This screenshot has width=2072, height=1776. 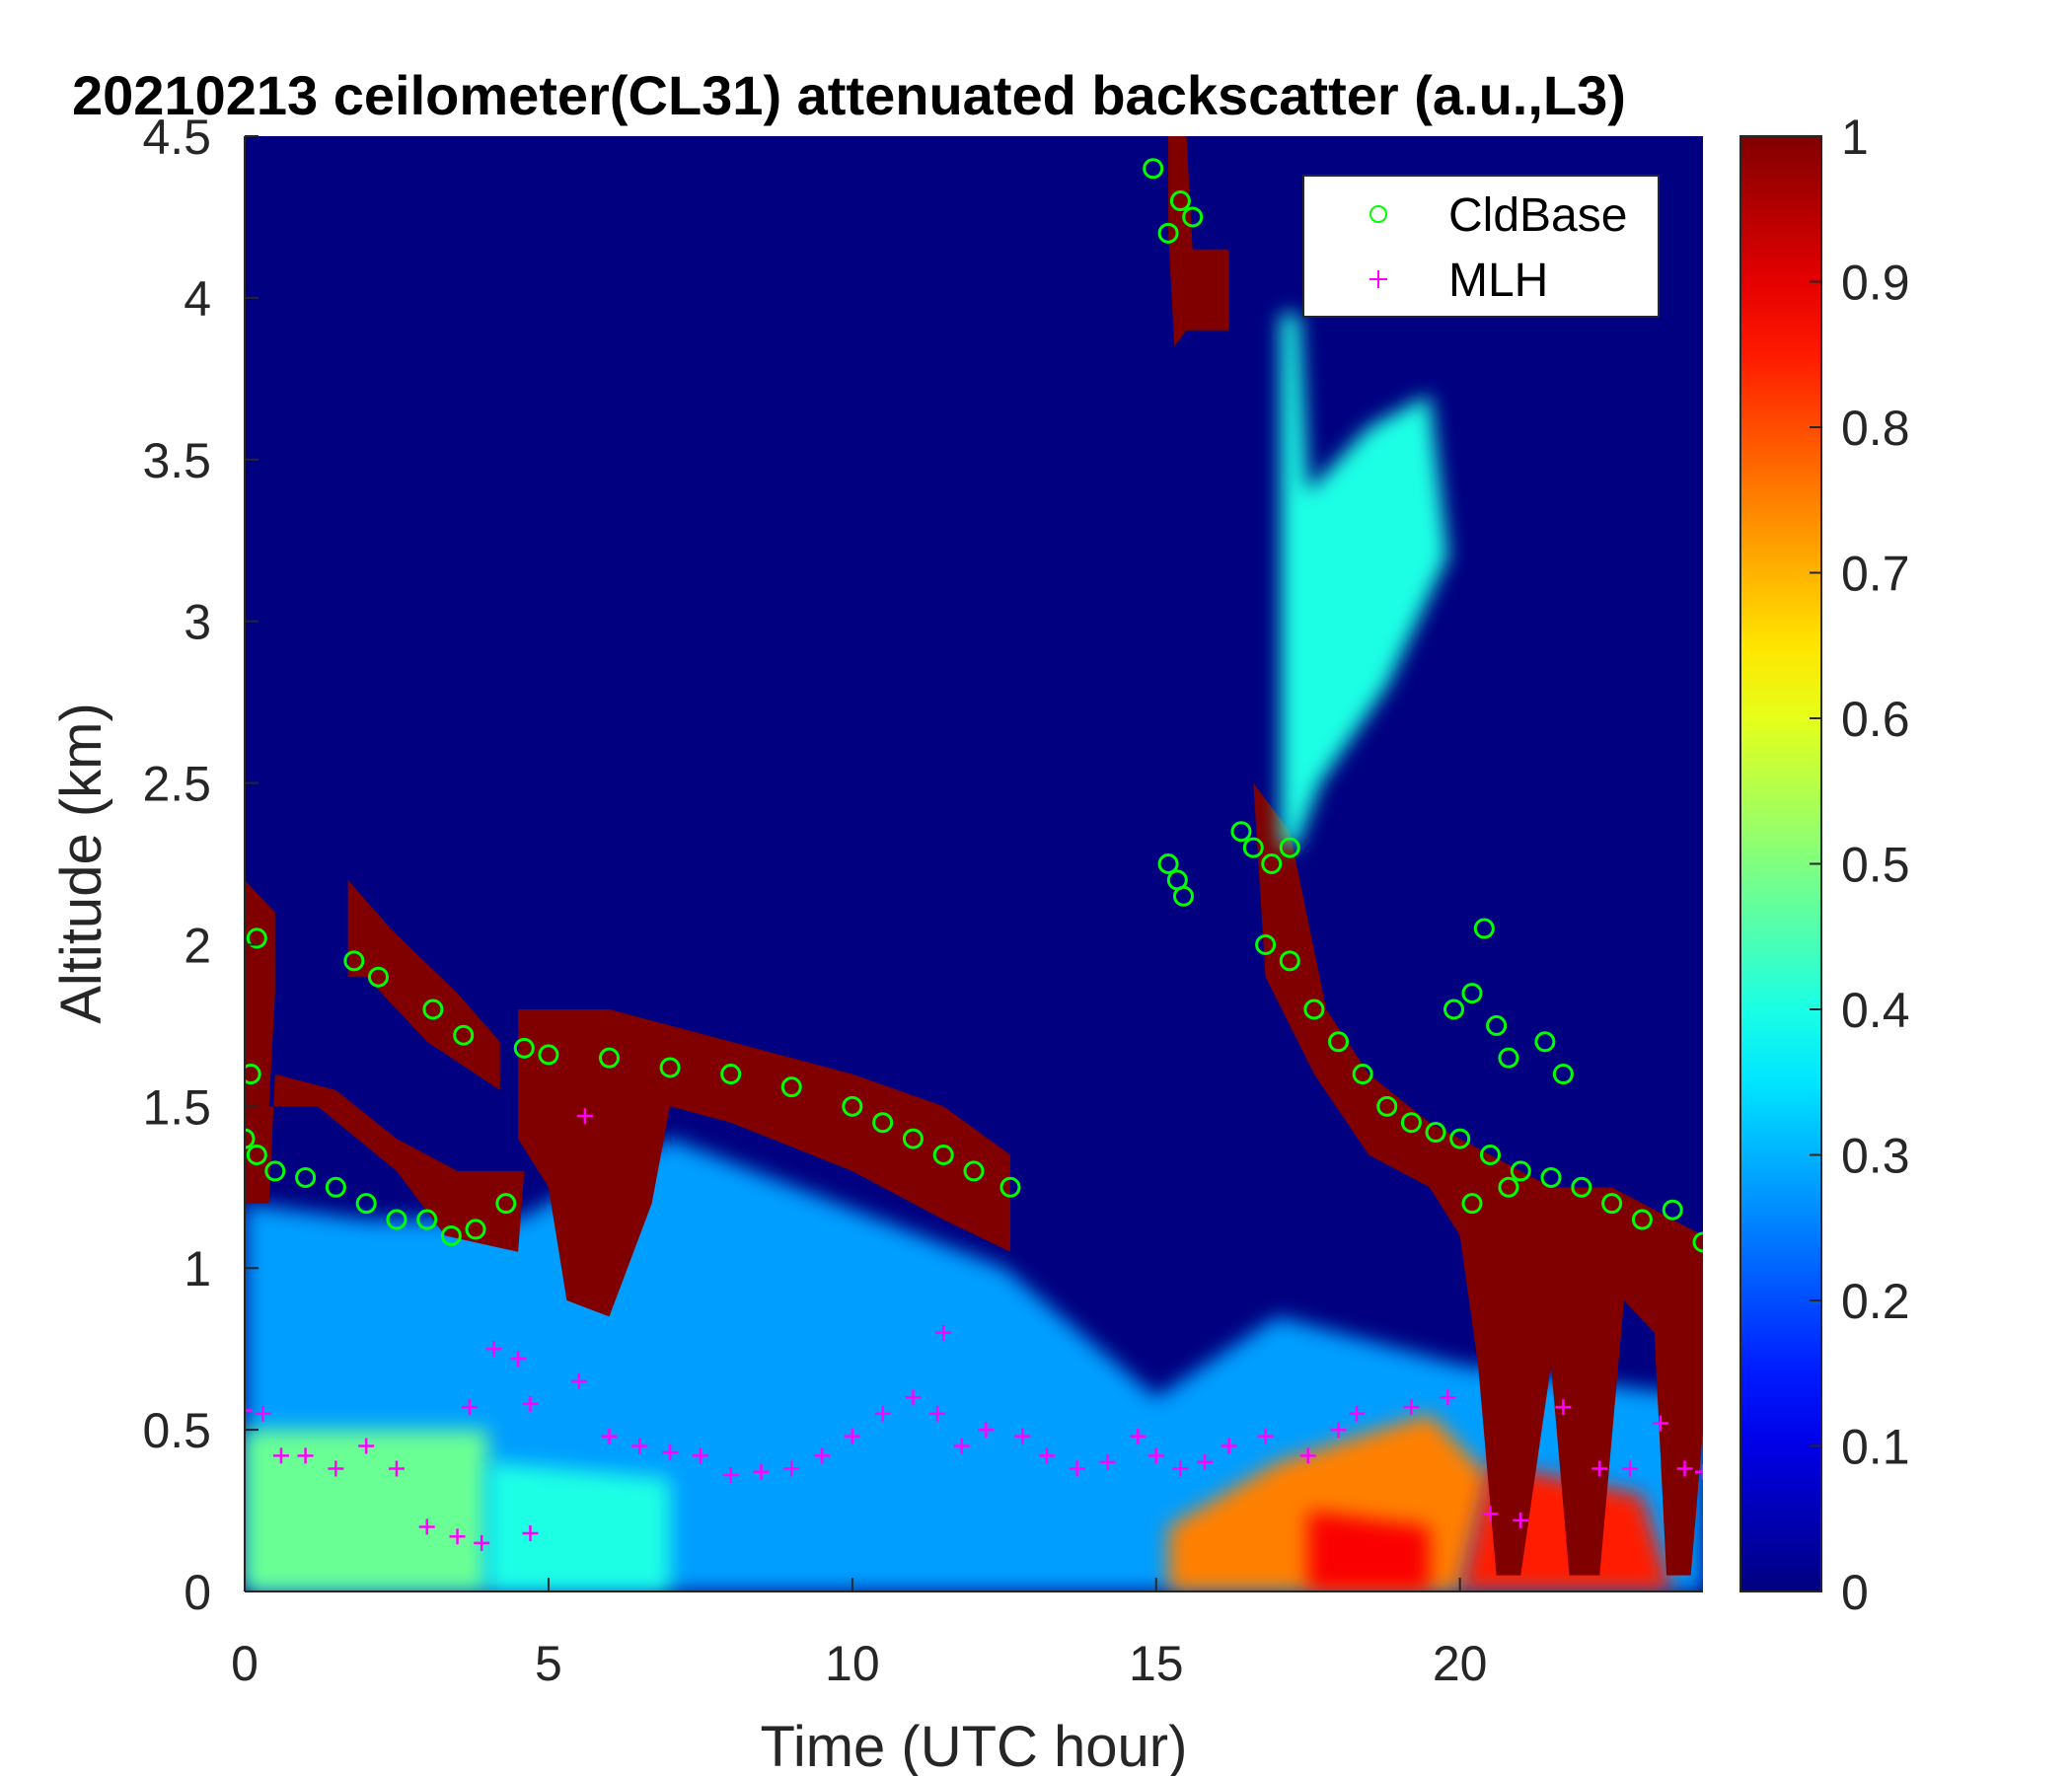 What do you see at coordinates (201, 865) in the screenshot?
I see `y-ticks: 0 0.5 1 1.5 2 2.5 3 3.5 4 4.5` at bounding box center [201, 865].